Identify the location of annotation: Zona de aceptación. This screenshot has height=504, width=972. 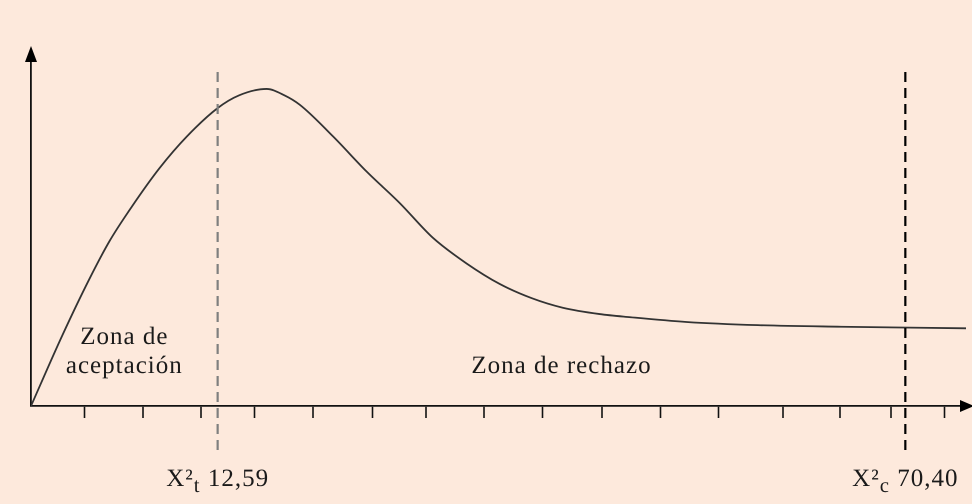
(124, 351).